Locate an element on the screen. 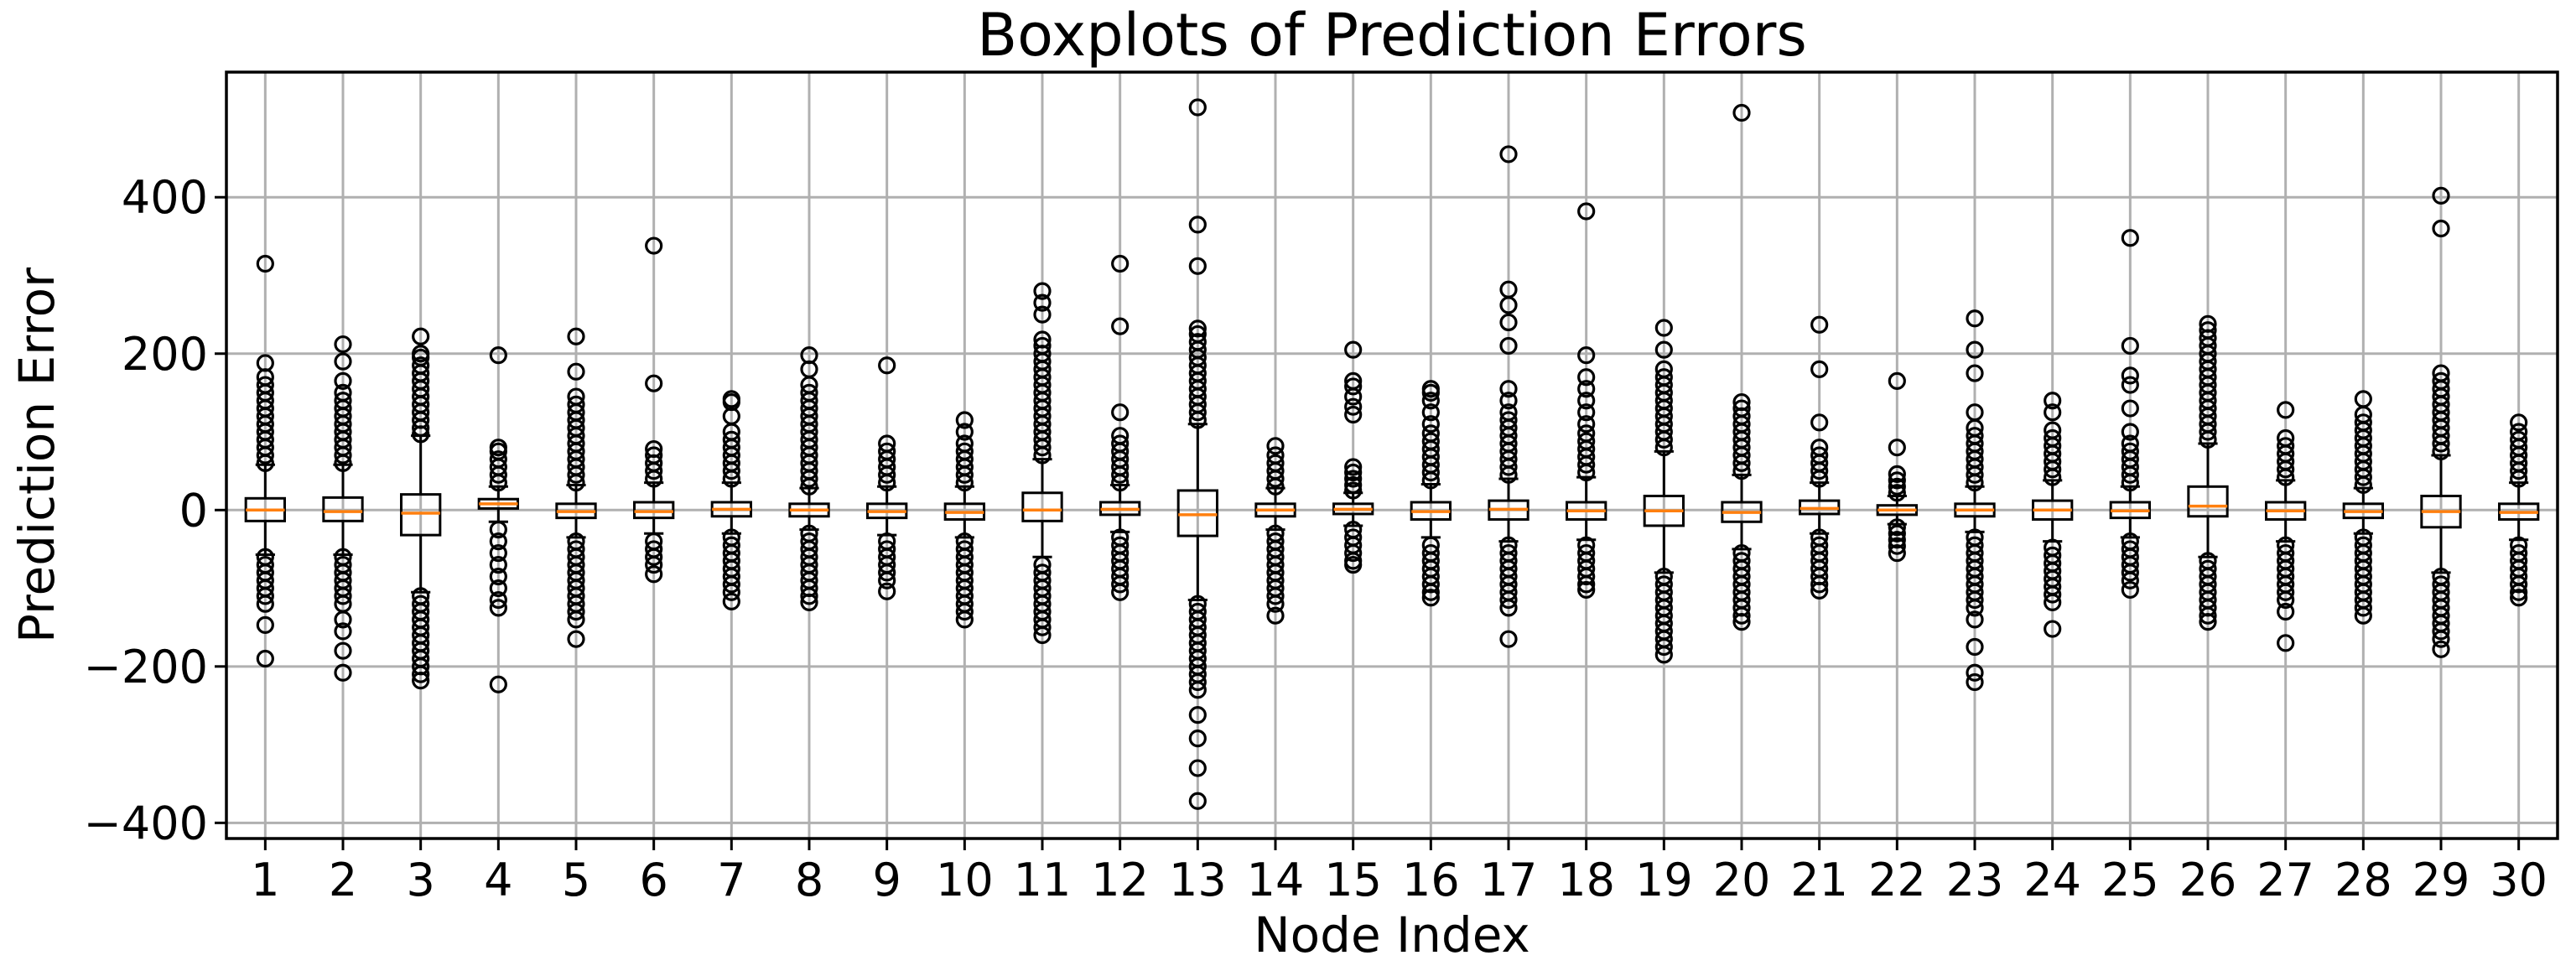  y-tick-label: 400 is located at coordinates (165, 198).